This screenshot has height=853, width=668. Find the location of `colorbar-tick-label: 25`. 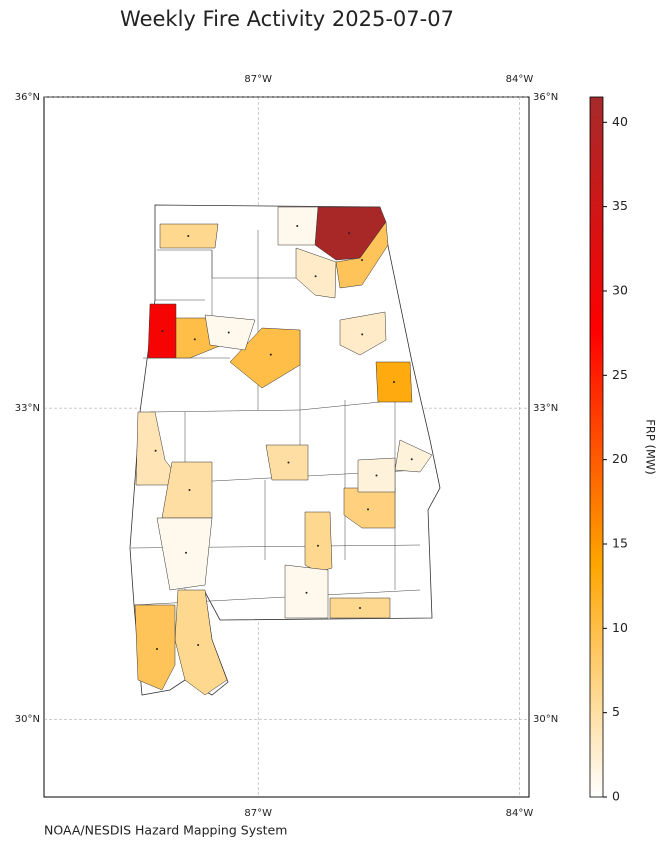

colorbar-tick-label: 25 is located at coordinates (620, 374).